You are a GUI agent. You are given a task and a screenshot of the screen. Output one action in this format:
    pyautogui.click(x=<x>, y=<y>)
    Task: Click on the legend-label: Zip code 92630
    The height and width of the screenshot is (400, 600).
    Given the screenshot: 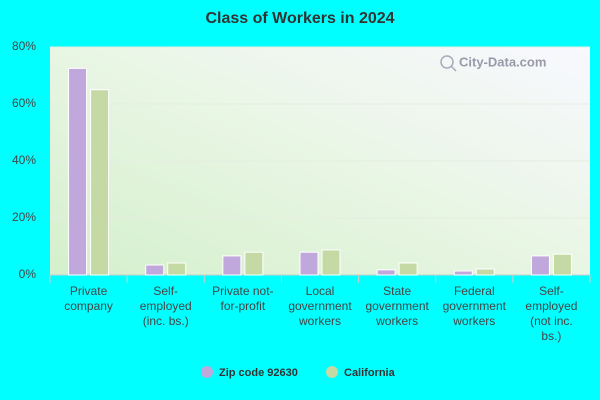 What is the action you would take?
    pyautogui.click(x=258, y=373)
    